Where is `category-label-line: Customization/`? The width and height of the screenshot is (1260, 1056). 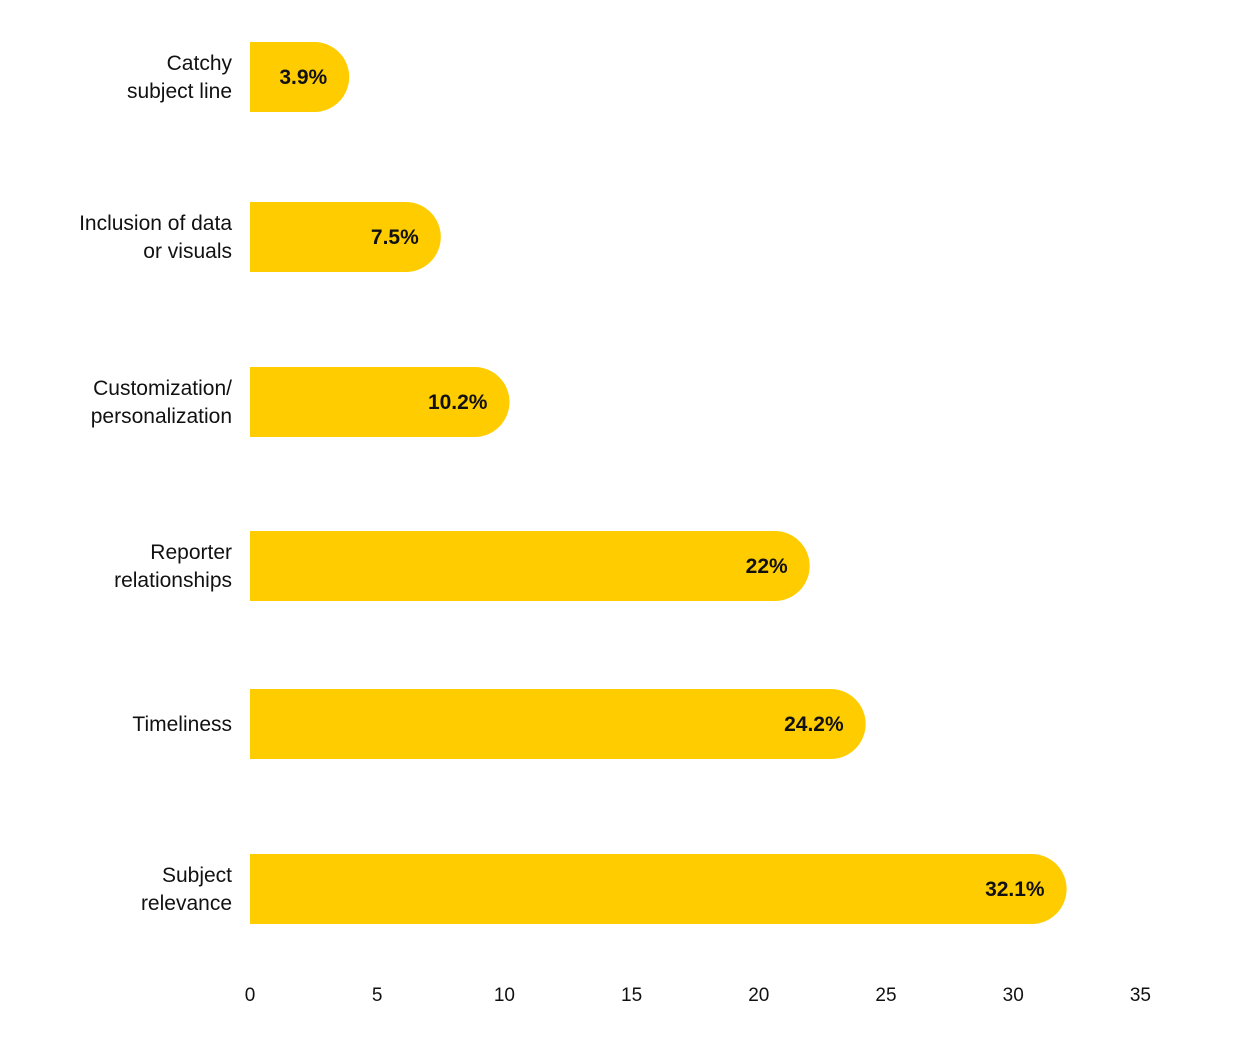 category-label-line: Customization/ is located at coordinates (162, 388).